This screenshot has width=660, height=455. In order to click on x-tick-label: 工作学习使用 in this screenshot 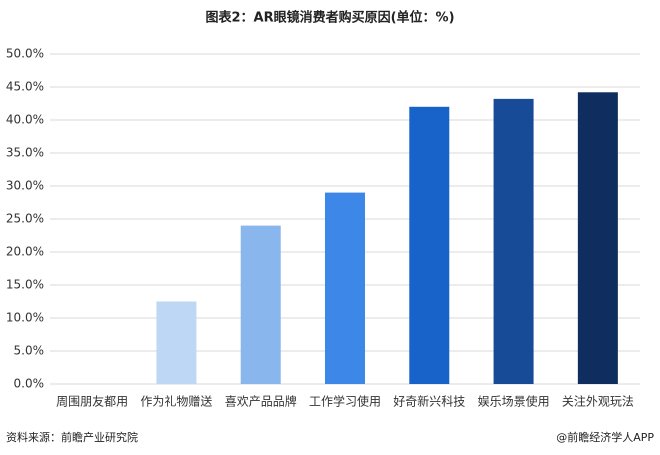, I will do `click(345, 401)`.